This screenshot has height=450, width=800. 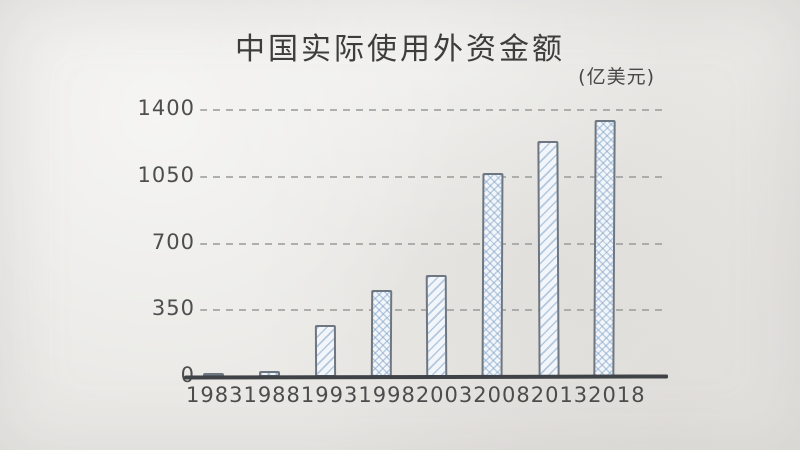 What do you see at coordinates (559, 395) in the screenshot?
I see `x-tick-label-2013: 2013` at bounding box center [559, 395].